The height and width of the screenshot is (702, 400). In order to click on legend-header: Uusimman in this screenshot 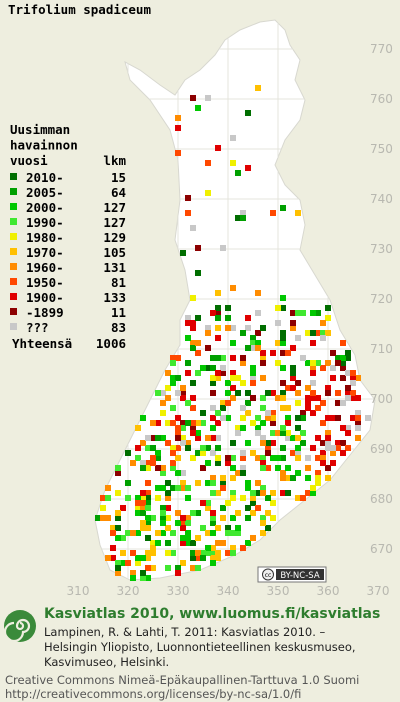, I will do `click(40, 129)`.